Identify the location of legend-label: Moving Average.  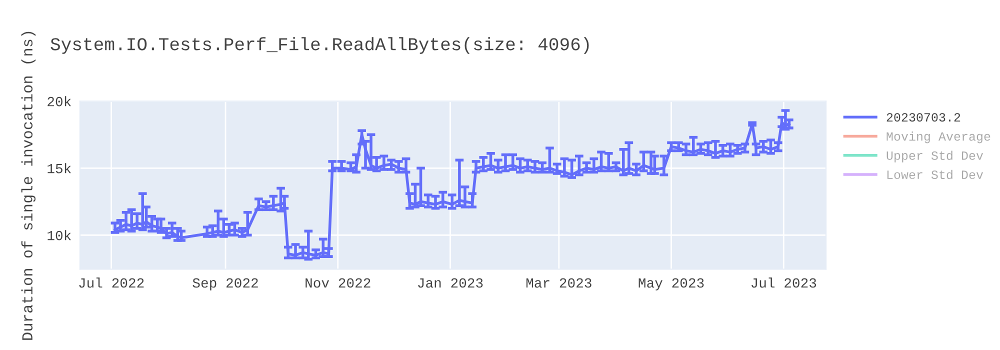
(938, 138).